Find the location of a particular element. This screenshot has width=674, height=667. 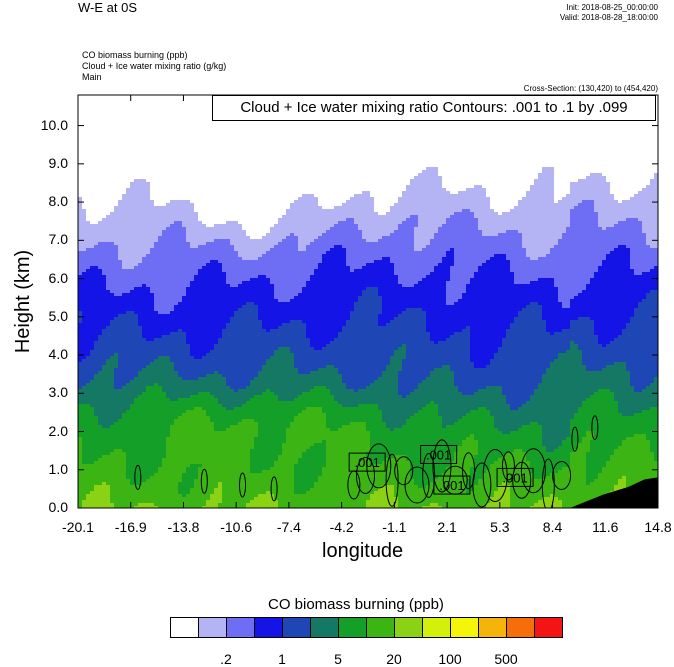

x-tick-label: 8.4 is located at coordinates (552, 527).